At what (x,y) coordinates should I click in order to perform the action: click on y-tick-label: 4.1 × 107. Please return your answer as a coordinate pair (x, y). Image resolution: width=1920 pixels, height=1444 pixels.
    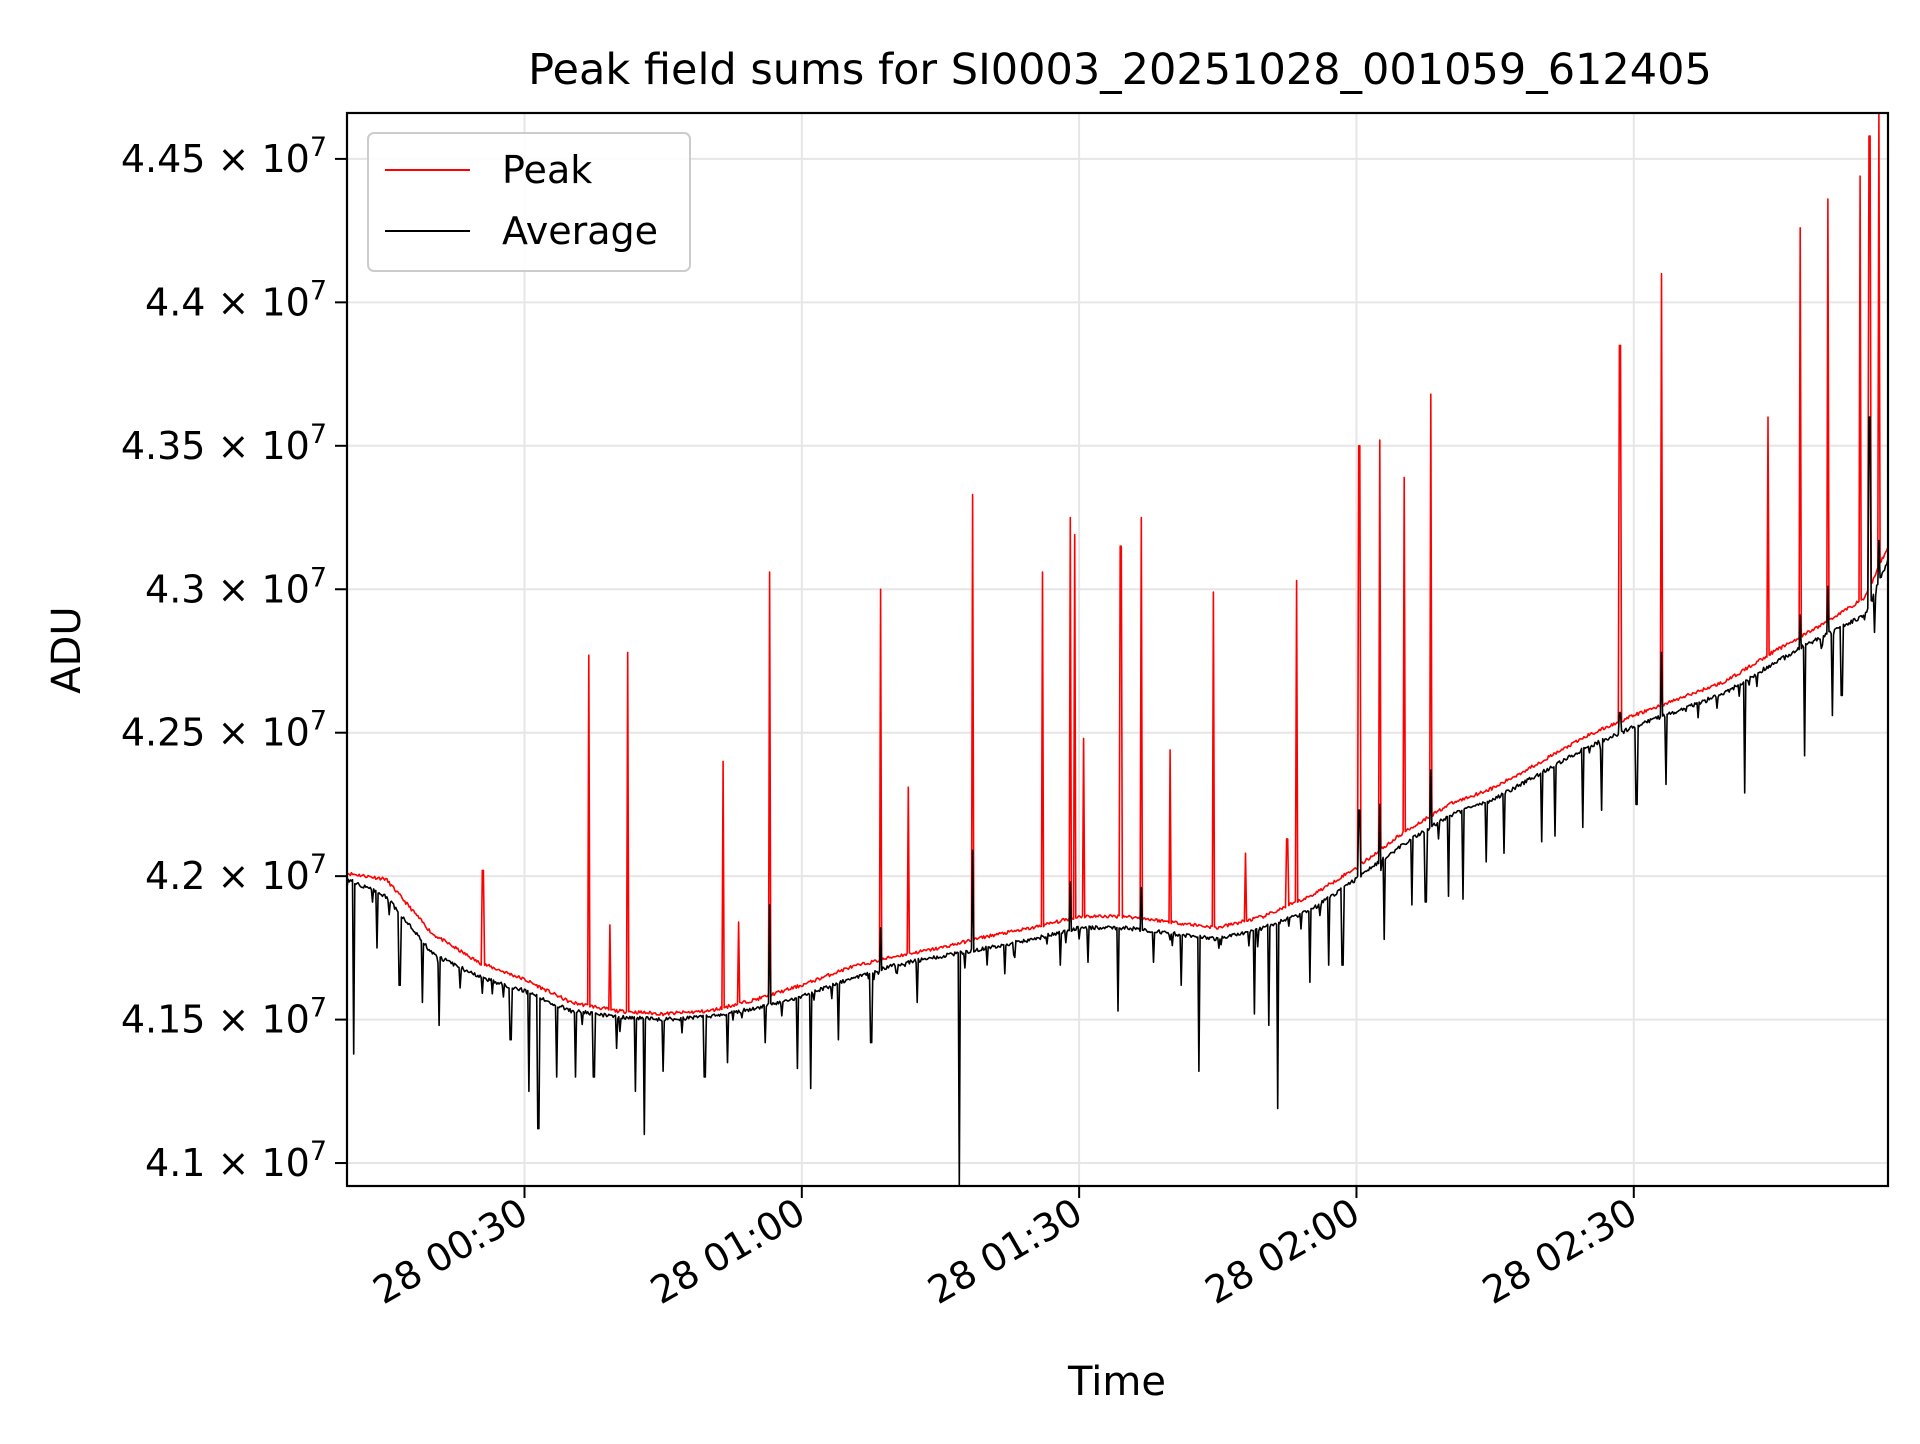
    Looking at the image, I should click on (236, 1160).